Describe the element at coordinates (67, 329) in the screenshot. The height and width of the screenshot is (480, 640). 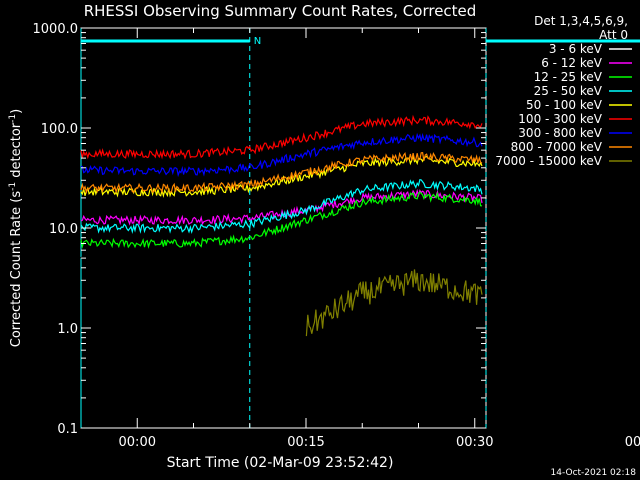
I see `y-tick-label: 1.0` at that location.